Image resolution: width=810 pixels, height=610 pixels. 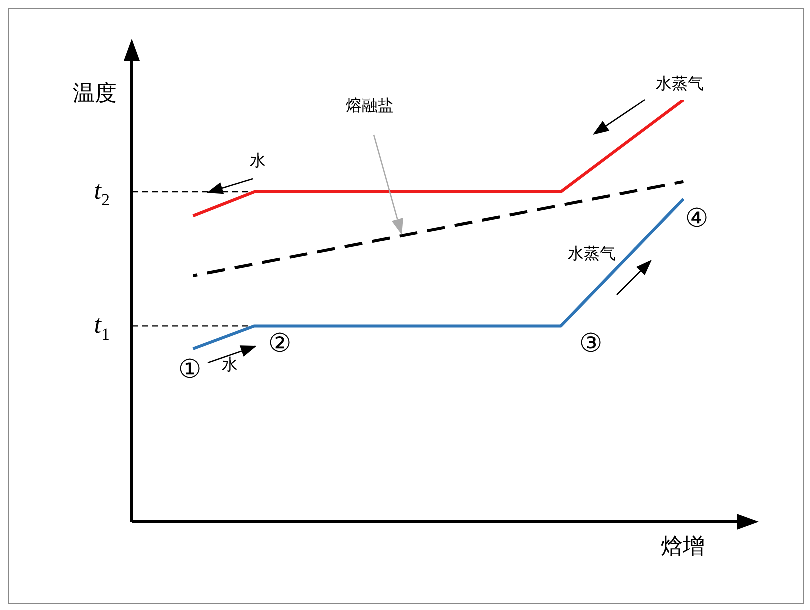 What do you see at coordinates (591, 343) in the screenshot?
I see `annotation: ③` at bounding box center [591, 343].